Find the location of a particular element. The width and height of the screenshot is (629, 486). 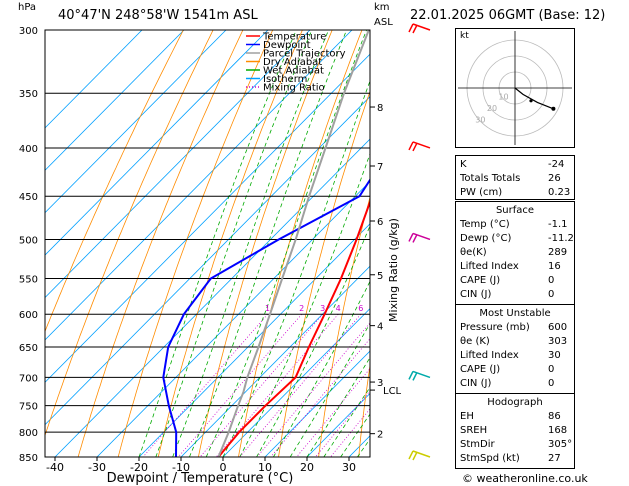

pressure-tick-label: 550 is located at coordinates (28, 280).